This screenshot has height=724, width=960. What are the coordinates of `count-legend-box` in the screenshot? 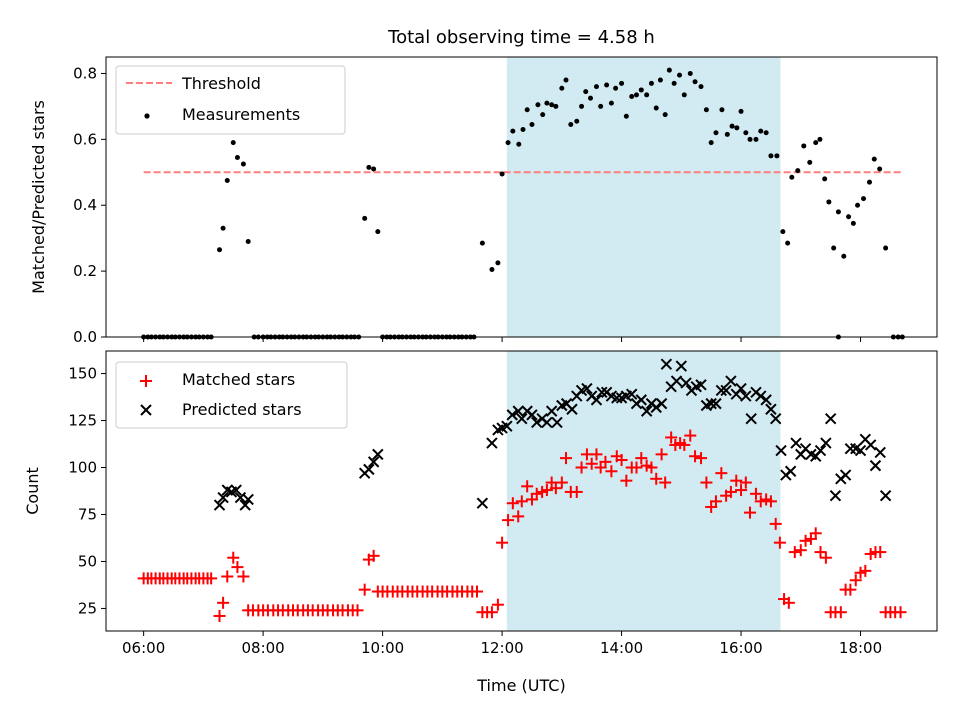 It's located at (231, 395).